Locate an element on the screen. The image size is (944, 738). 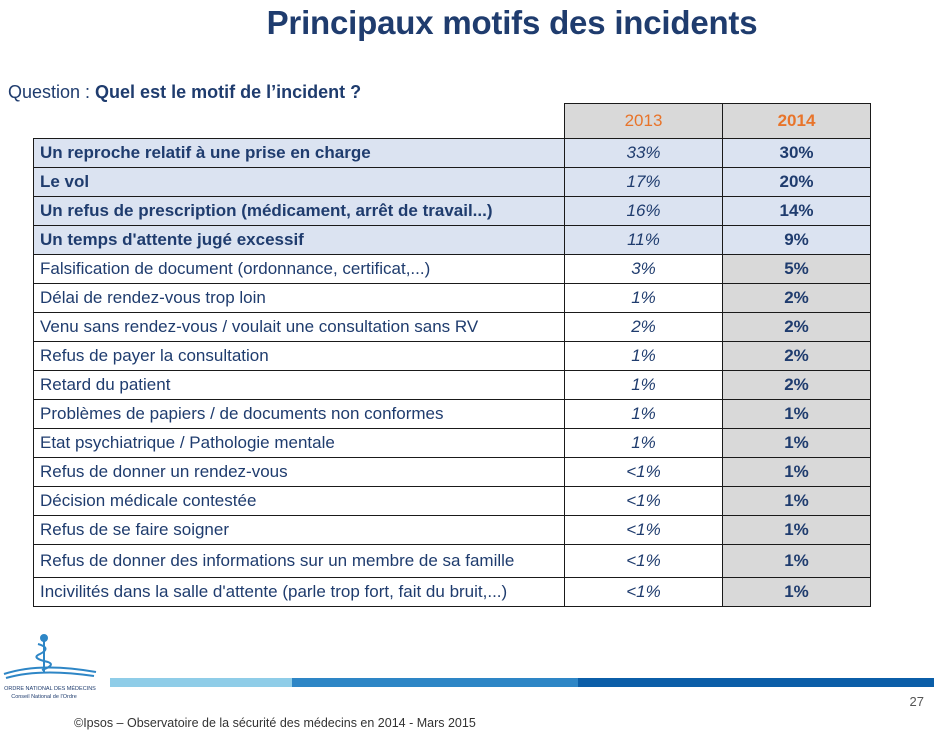
row-label: Le vol is located at coordinates (299, 182).